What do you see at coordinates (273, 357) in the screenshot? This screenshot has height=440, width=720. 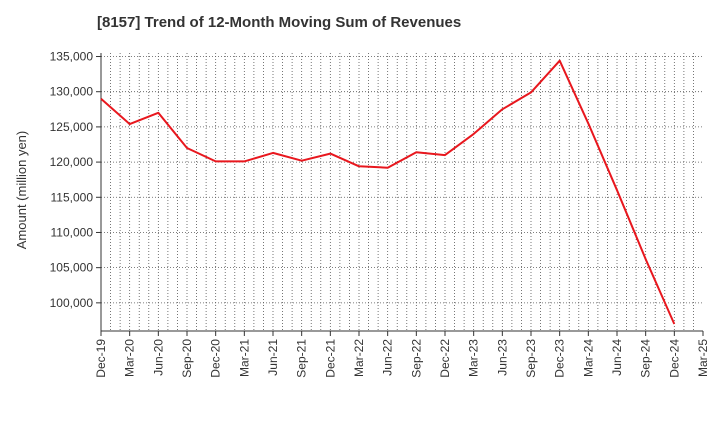 I see `x-tick-label: Jun-21` at bounding box center [273, 357].